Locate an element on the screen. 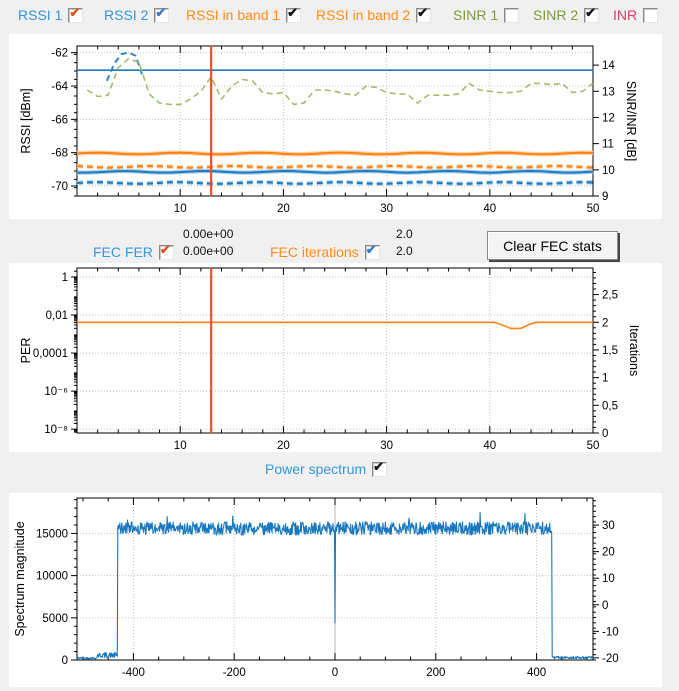  toggle-fec-iterations: FEC iterations is located at coordinates (325, 251).